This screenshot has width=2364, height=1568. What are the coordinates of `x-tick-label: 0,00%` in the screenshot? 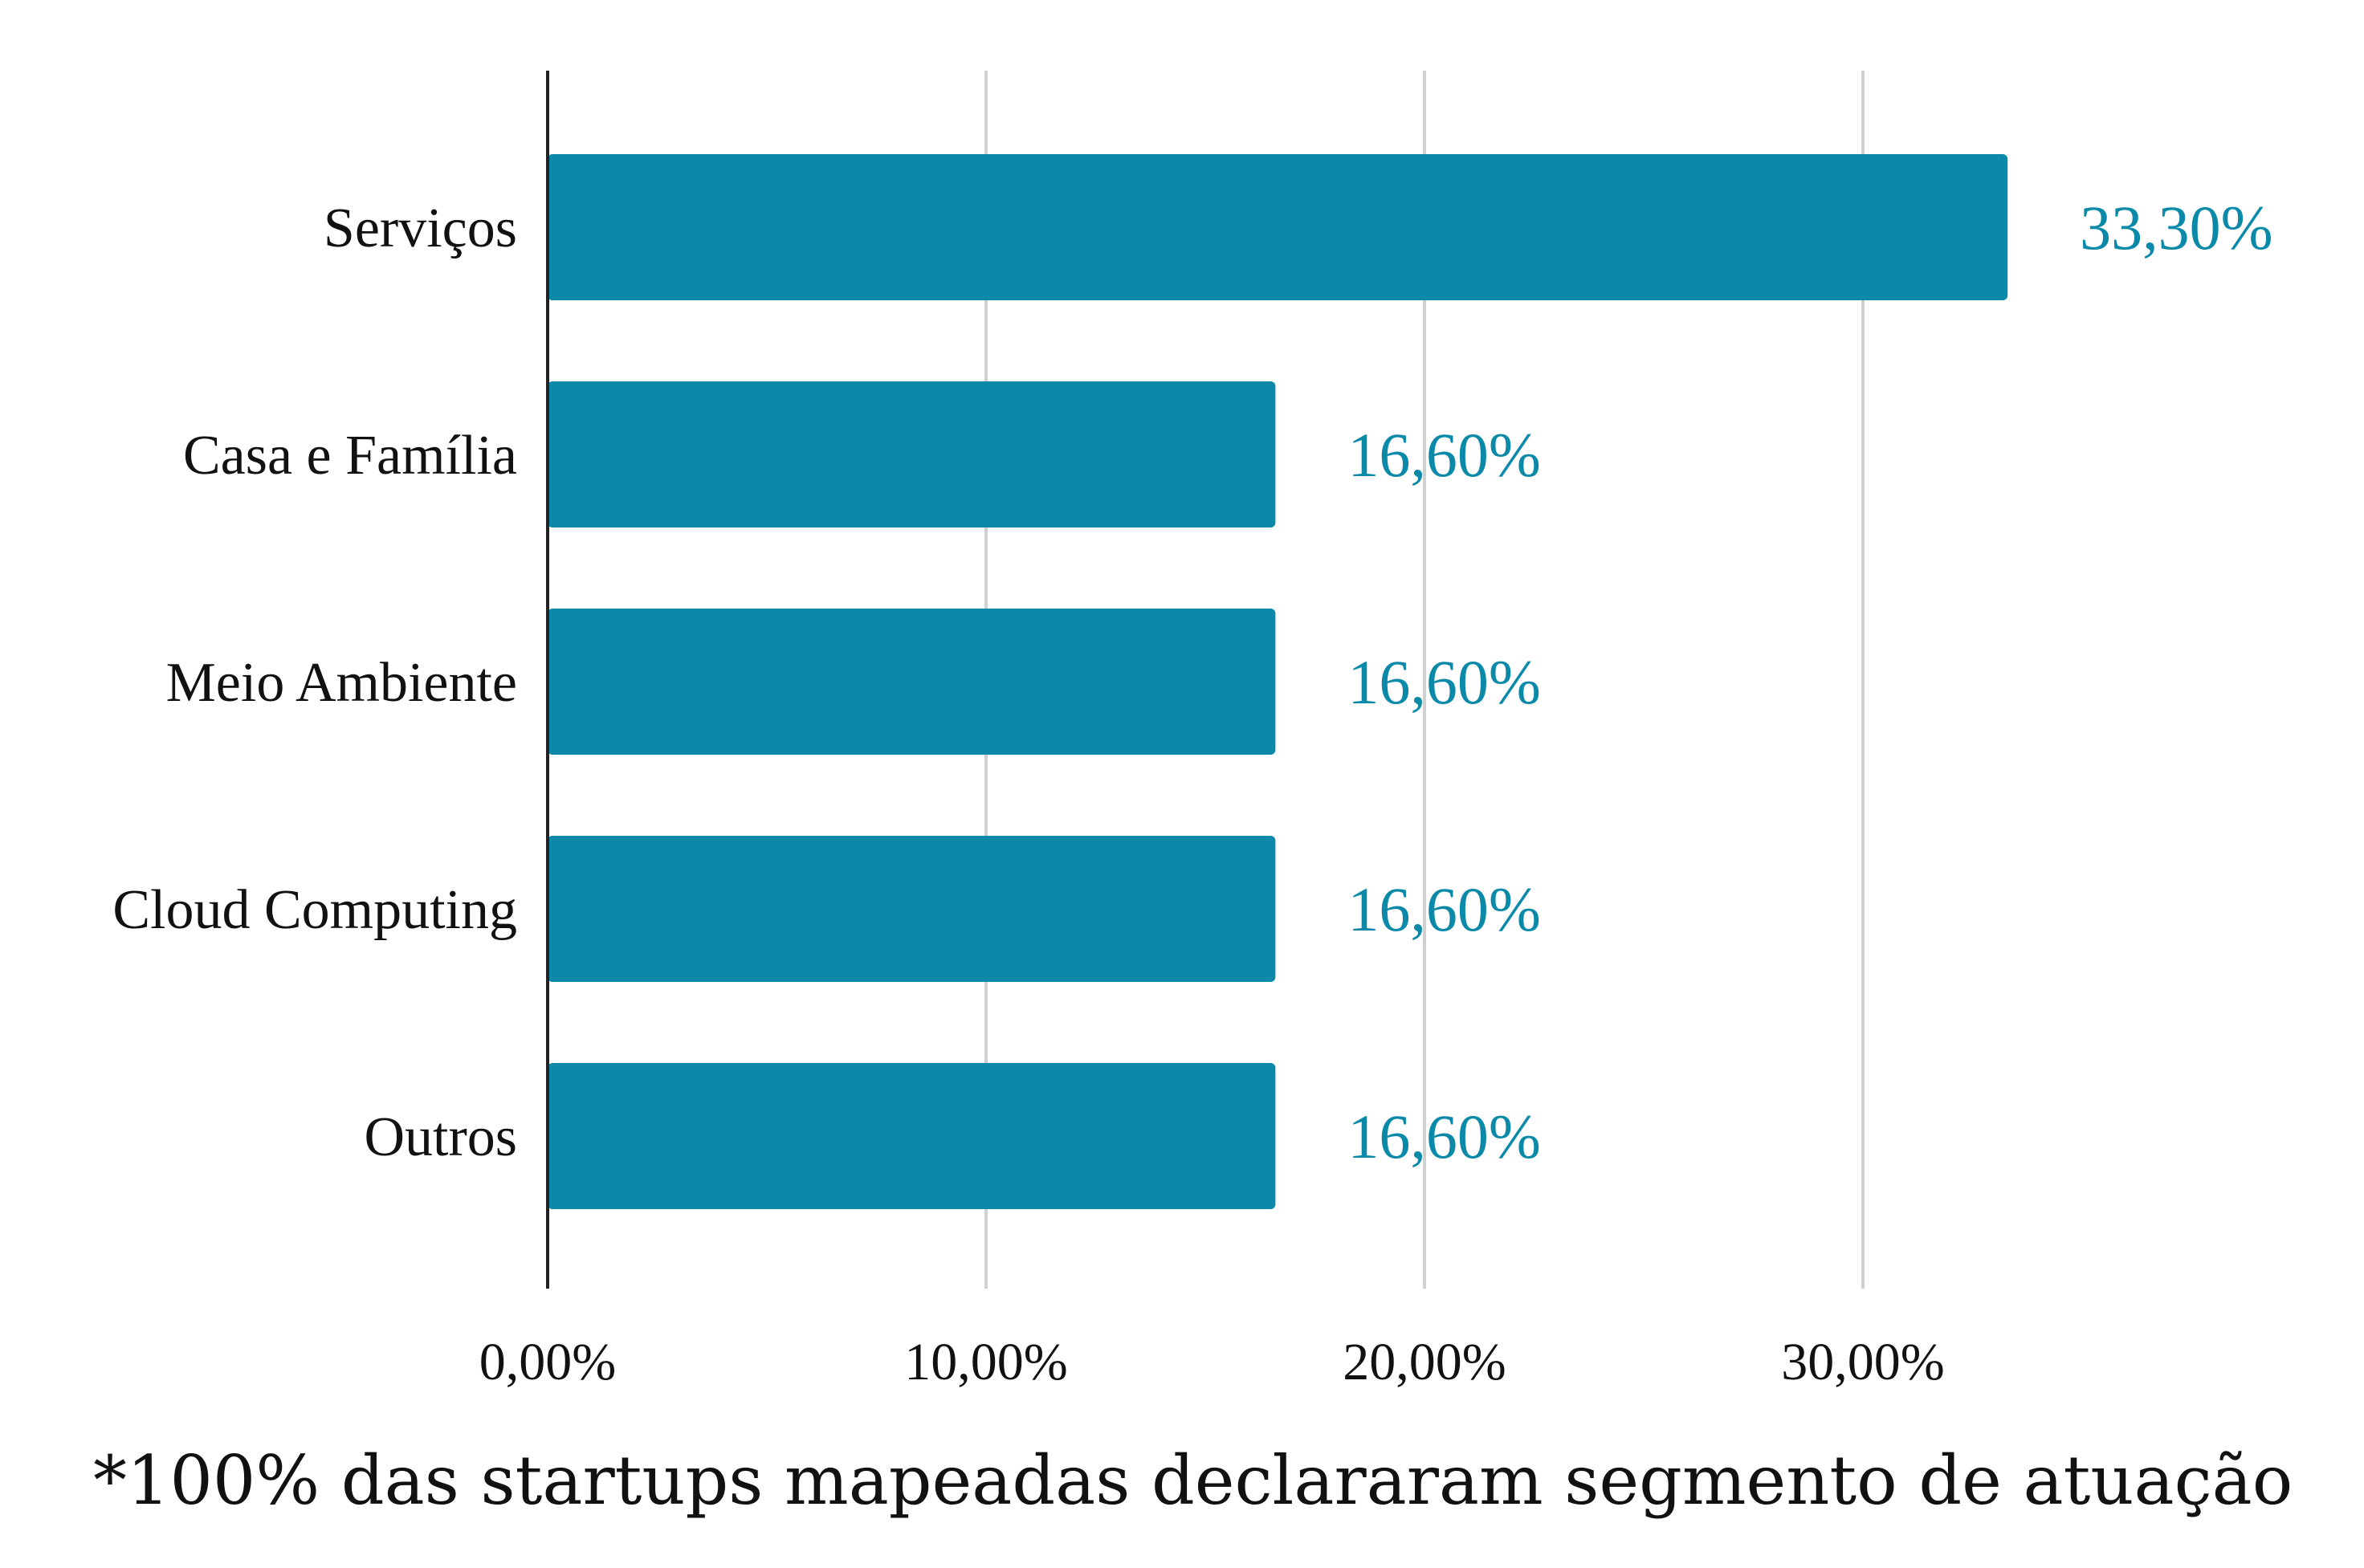 It's located at (547, 1362).